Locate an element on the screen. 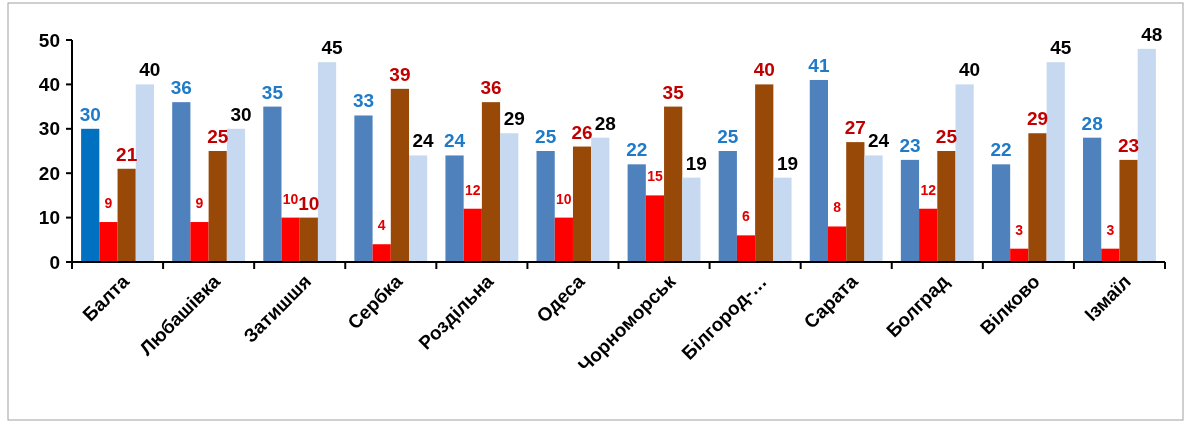 This screenshot has height=423, width=1189. y-tick-label: 30 is located at coordinates (49, 129).